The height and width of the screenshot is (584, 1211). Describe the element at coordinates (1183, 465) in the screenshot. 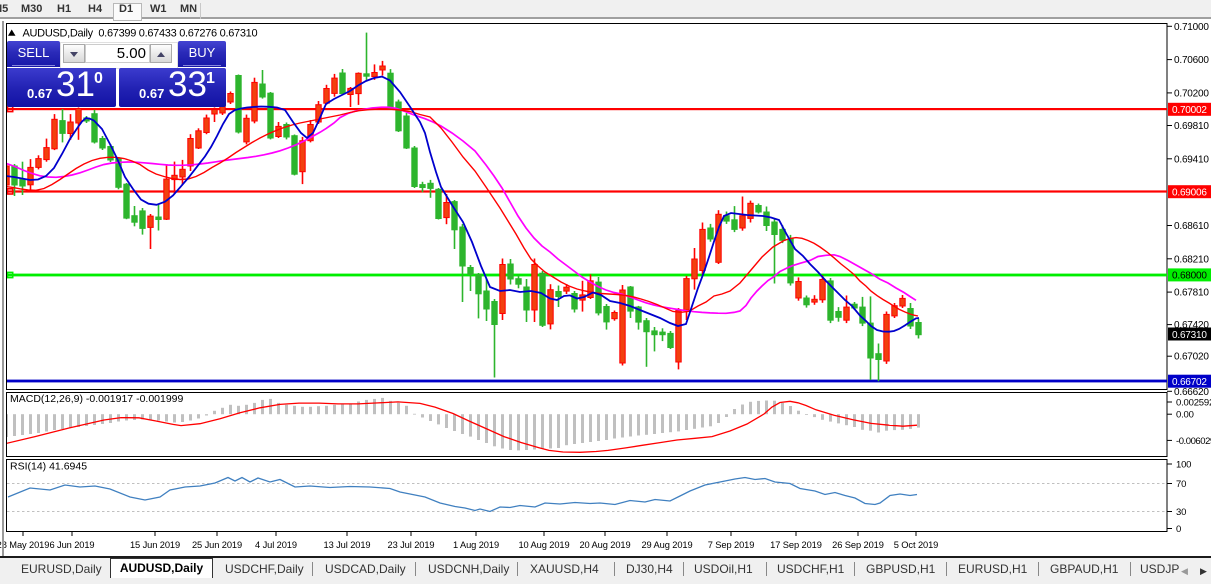

I see `svg-text: 100` at that location.